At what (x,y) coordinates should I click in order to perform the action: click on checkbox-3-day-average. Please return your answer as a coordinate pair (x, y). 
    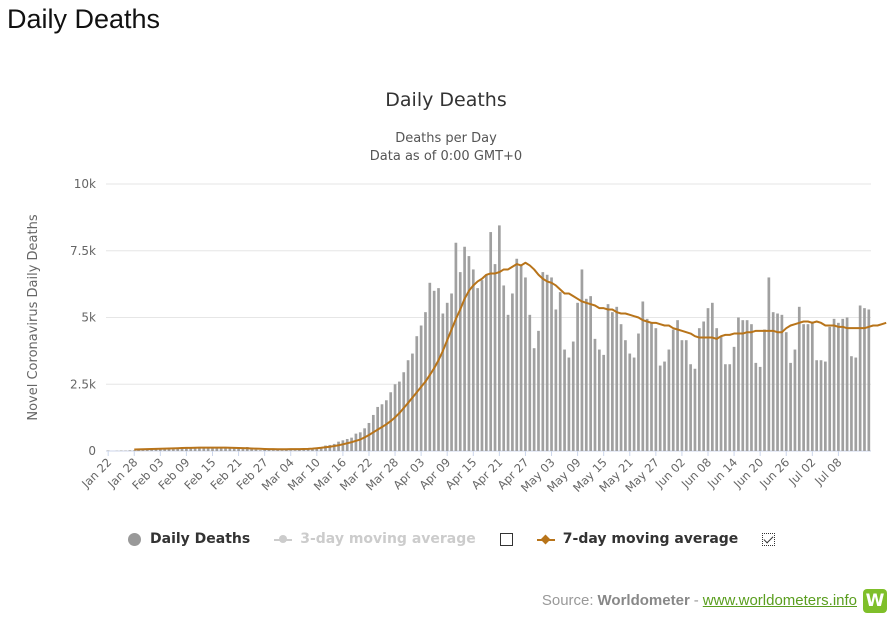
    Looking at the image, I should click on (506, 539).